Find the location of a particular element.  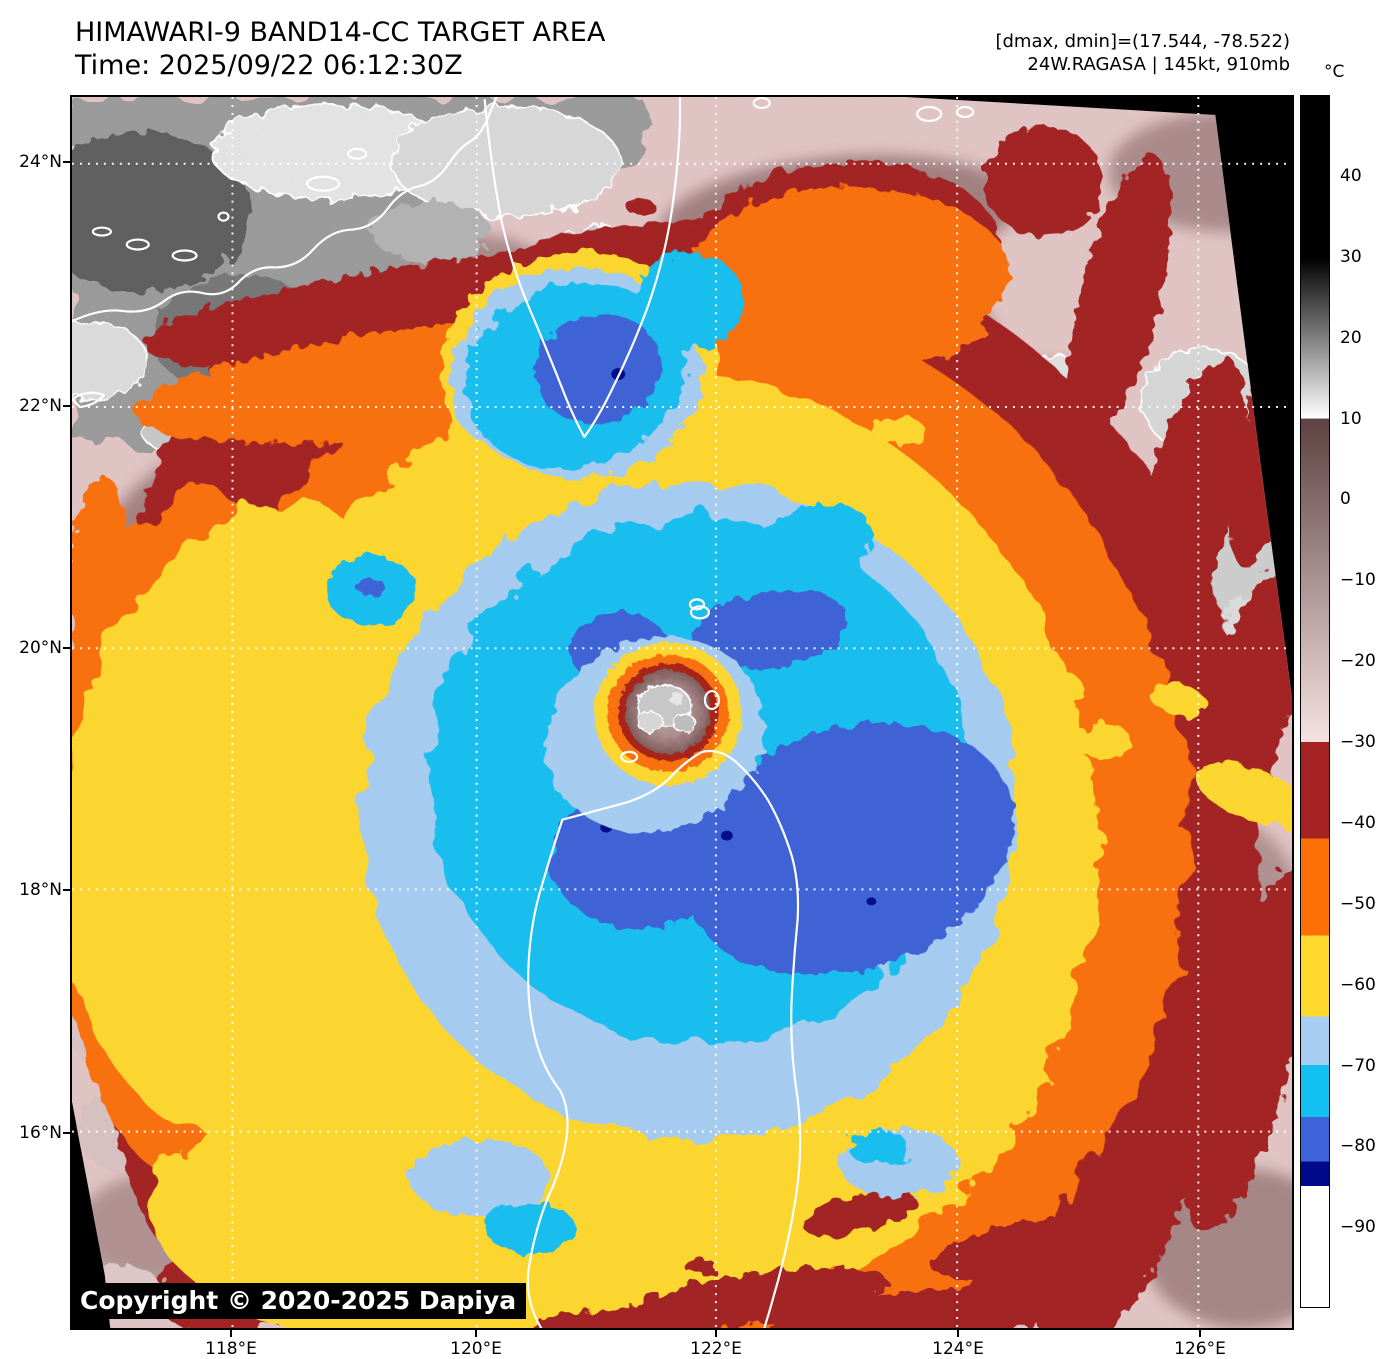

colorbar-tick: −10 is located at coordinates (1358, 580).